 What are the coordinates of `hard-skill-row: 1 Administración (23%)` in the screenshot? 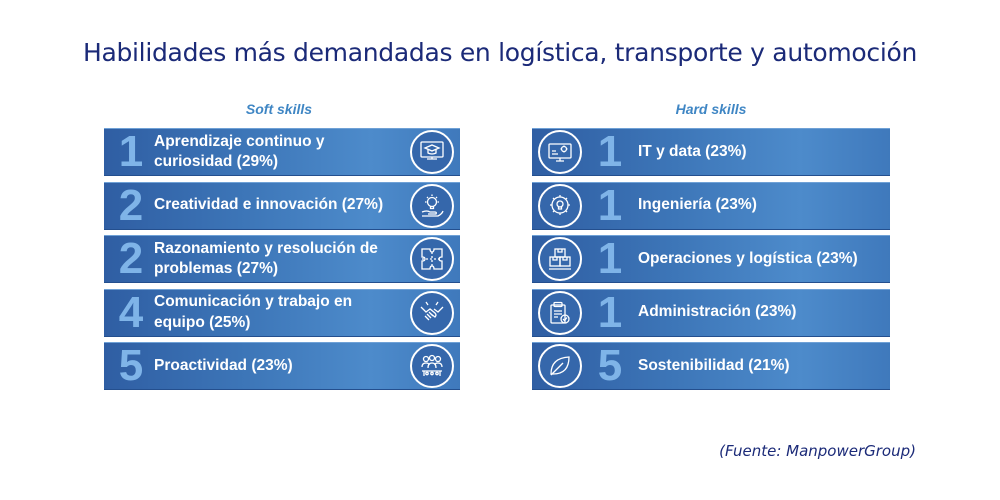 It's located at (711, 312).